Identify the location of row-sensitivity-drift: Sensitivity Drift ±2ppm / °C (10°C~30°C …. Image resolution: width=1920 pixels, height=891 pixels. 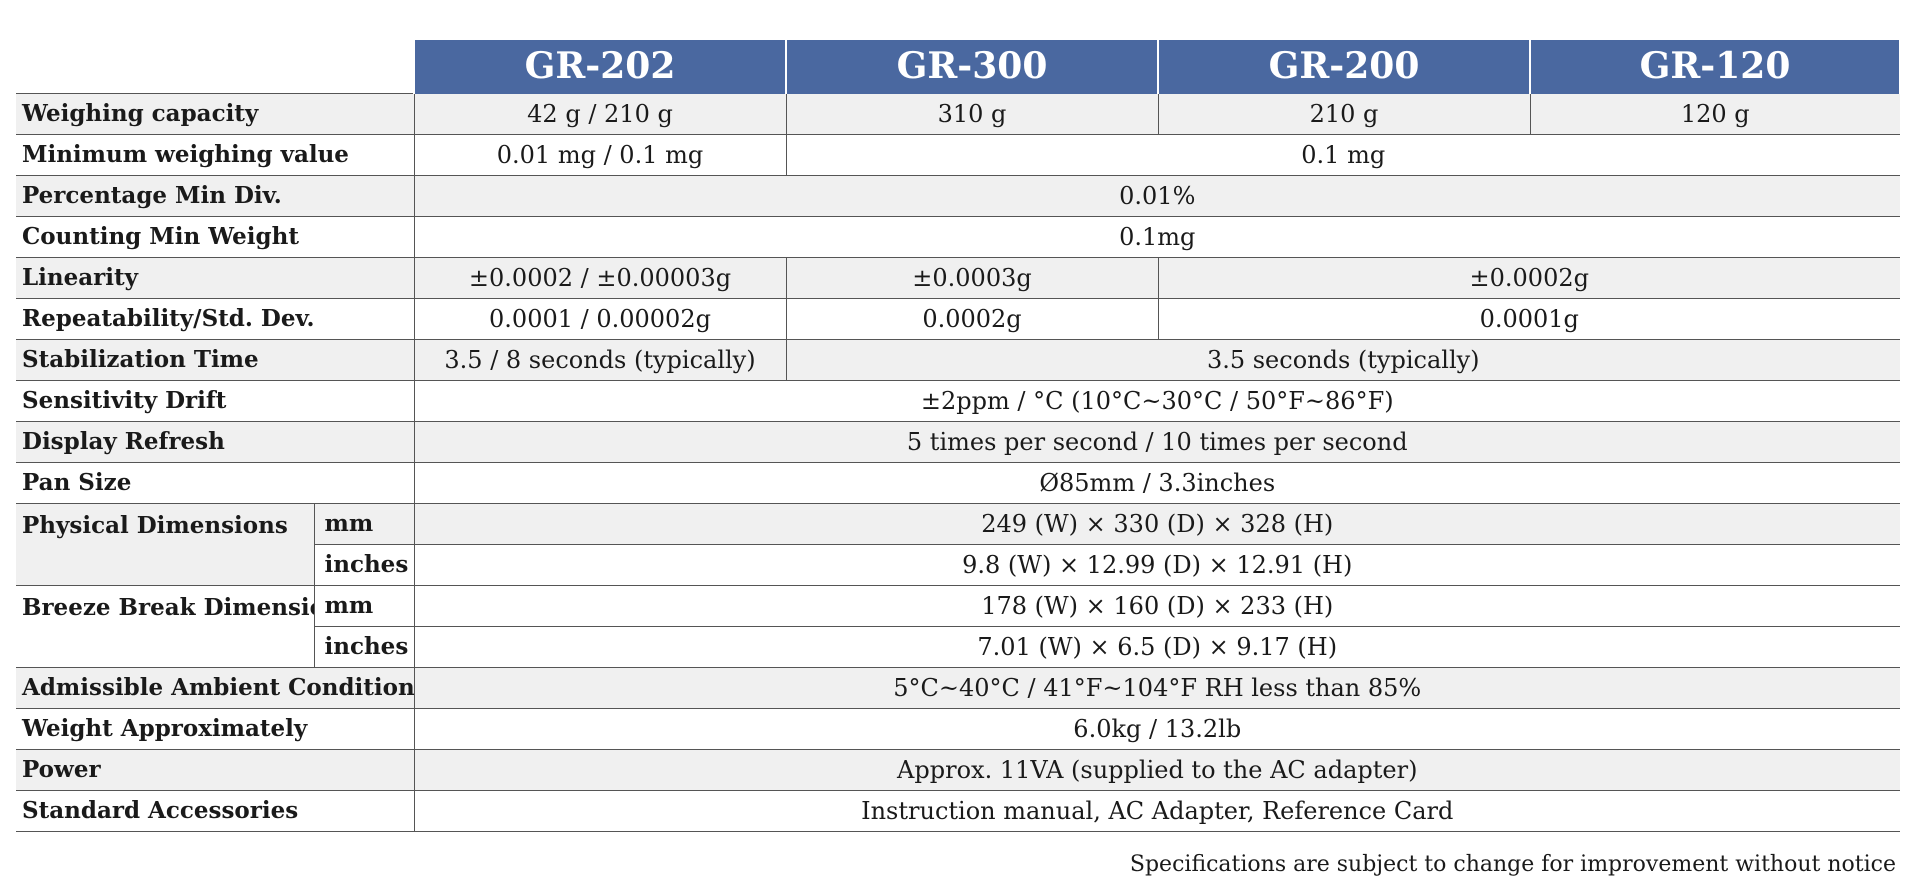
(958, 401).